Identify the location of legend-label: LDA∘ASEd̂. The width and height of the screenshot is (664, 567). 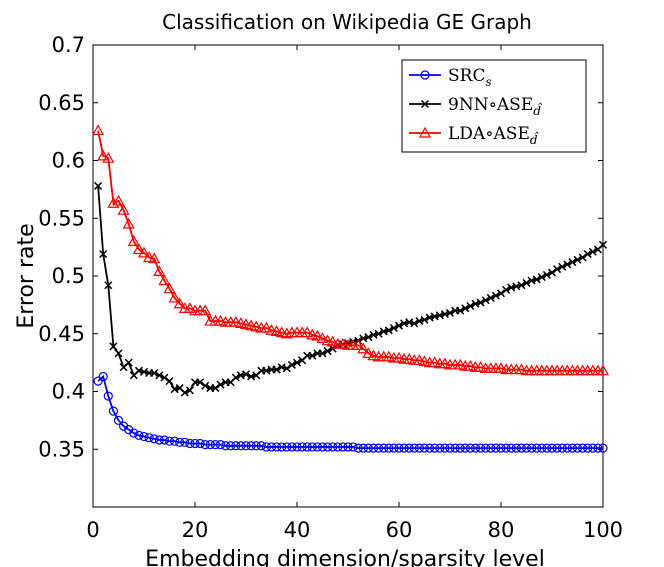
(494, 135).